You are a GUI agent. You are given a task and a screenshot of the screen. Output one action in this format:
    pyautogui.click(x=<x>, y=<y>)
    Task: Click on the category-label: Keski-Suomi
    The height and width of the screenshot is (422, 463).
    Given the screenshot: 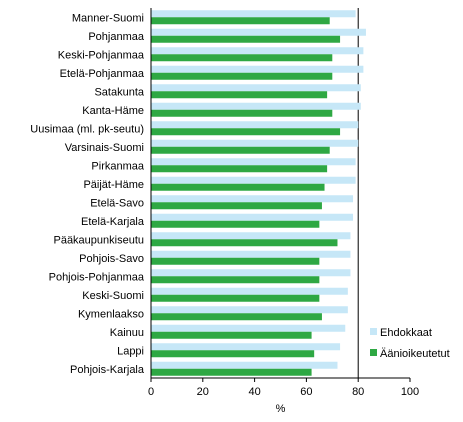 What is the action you would take?
    pyautogui.click(x=113, y=296)
    